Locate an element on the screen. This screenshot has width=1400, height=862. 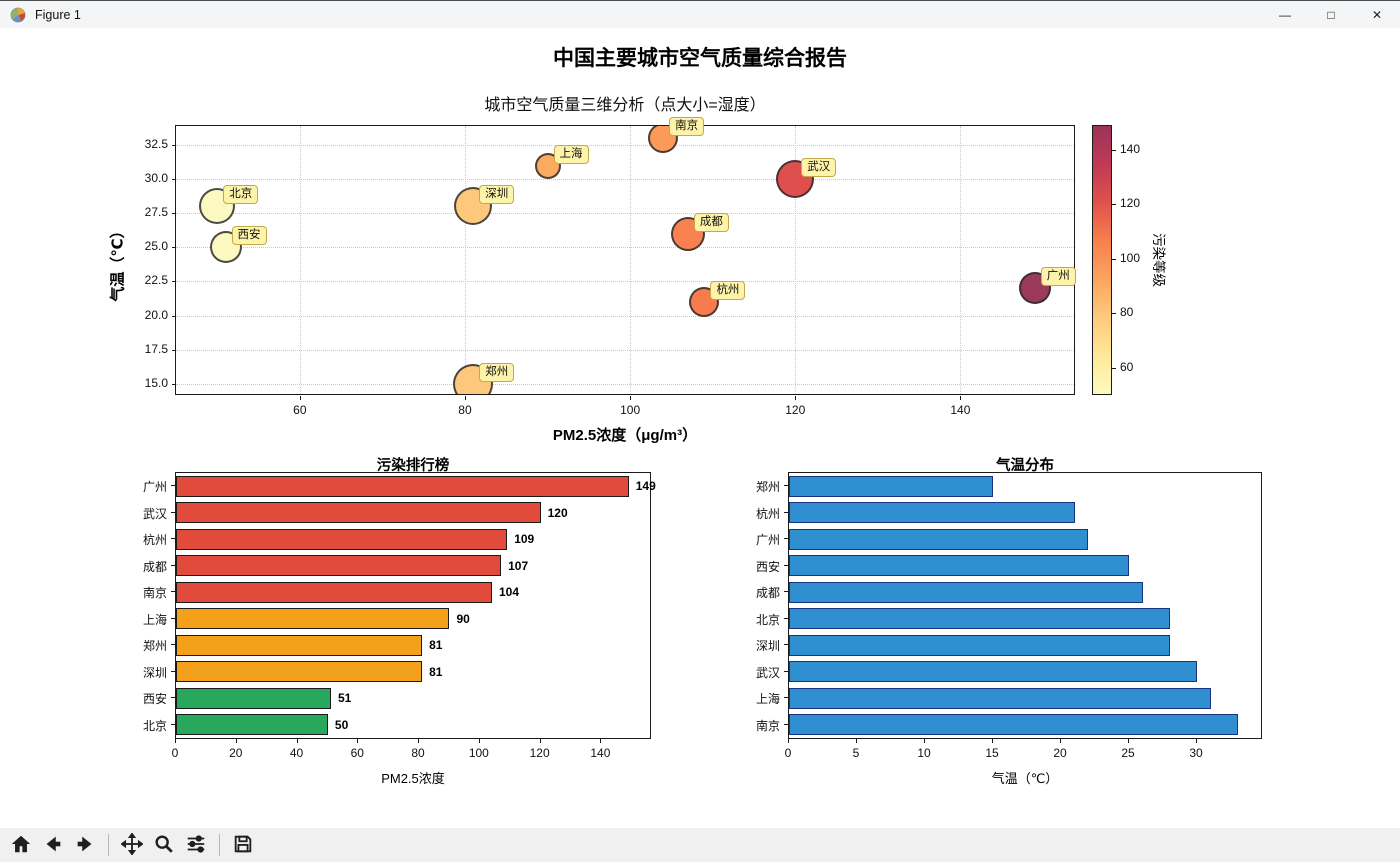
temperature-chart-xlabel: 气温（℃） is located at coordinates (1025, 778).